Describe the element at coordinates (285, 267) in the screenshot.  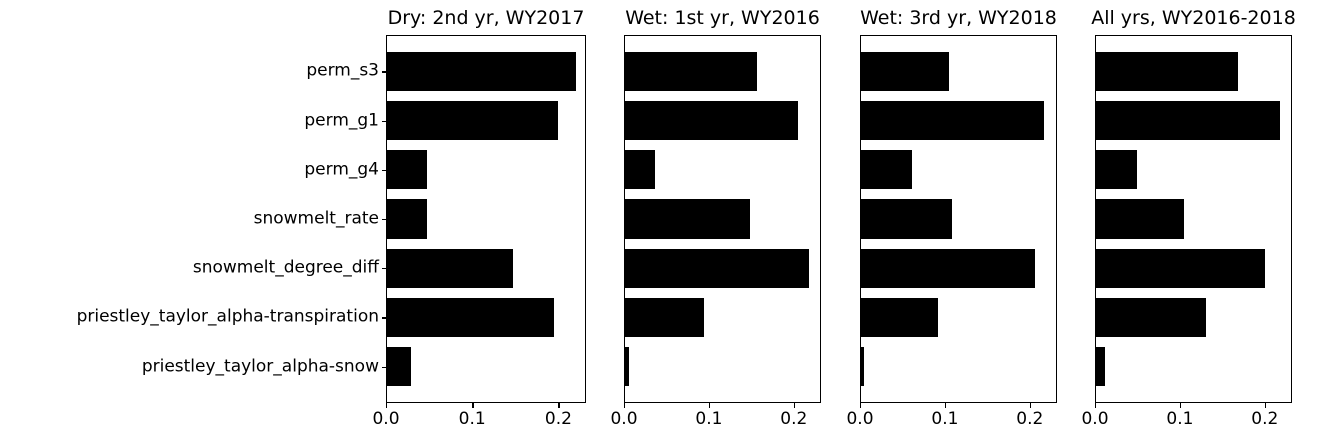
I see `y-tick-label: snowmelt_degree_diff` at that location.